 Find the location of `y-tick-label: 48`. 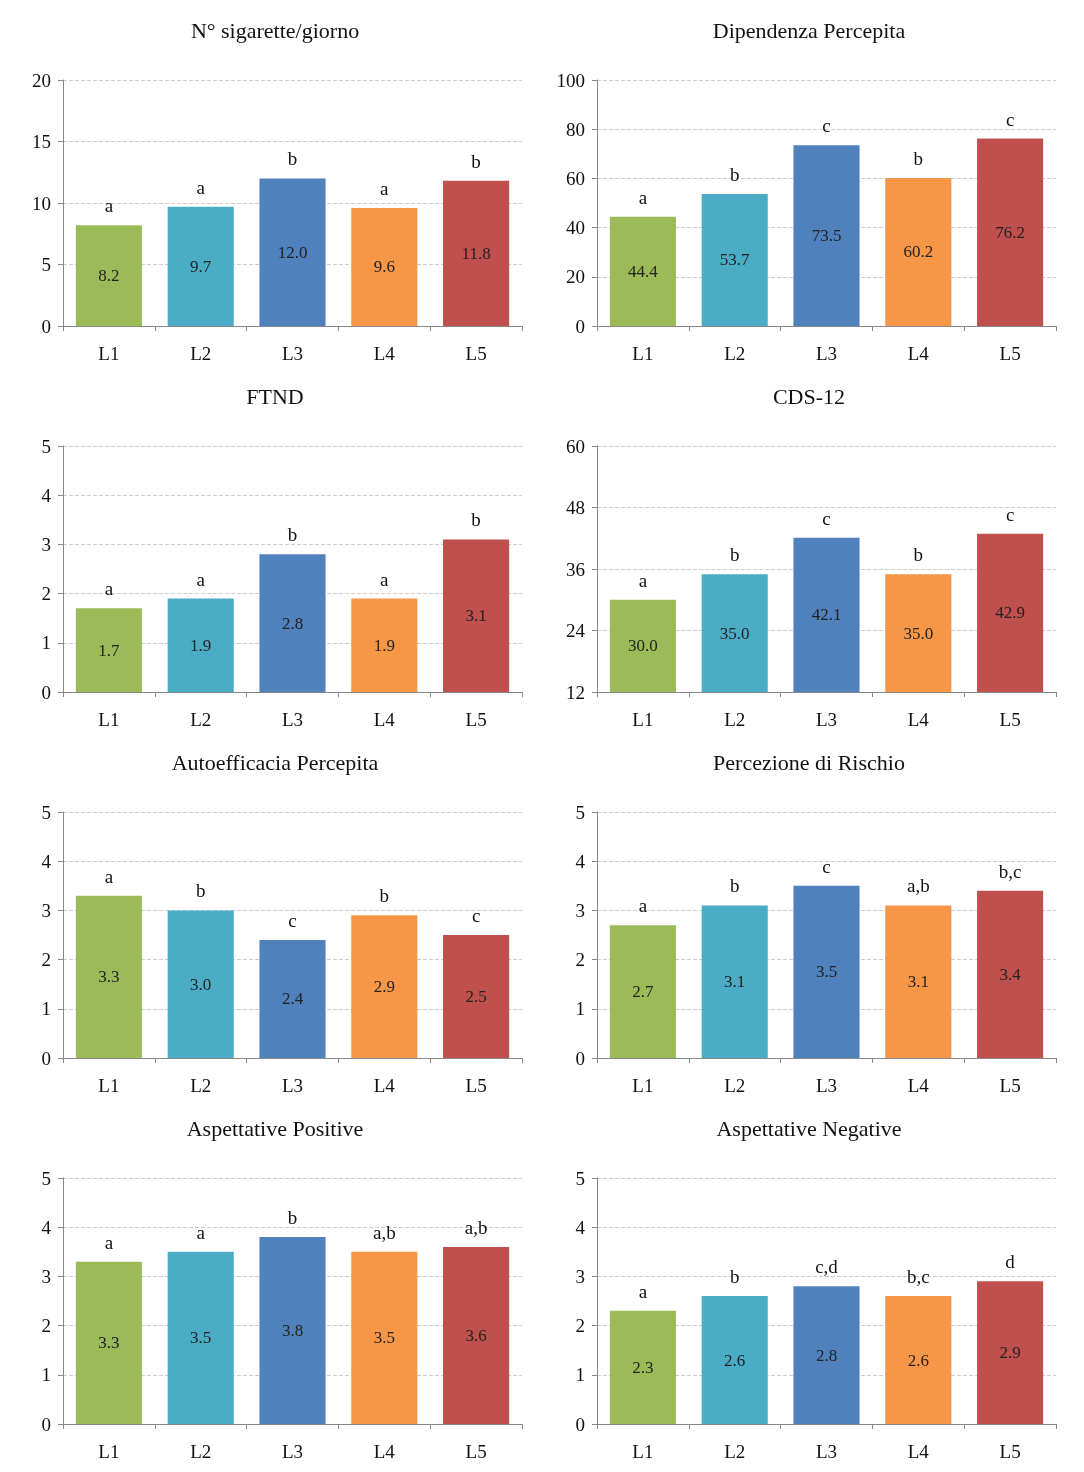

y-tick-label: 48 is located at coordinates (575, 507).